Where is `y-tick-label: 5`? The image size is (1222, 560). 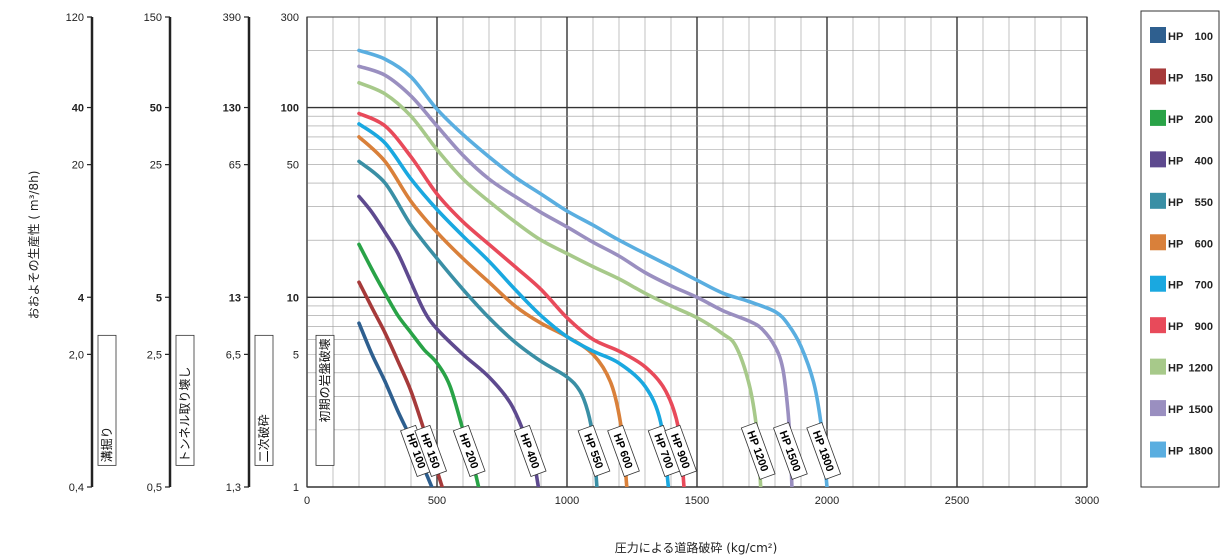
y-tick-label: 5 is located at coordinates (296, 355).